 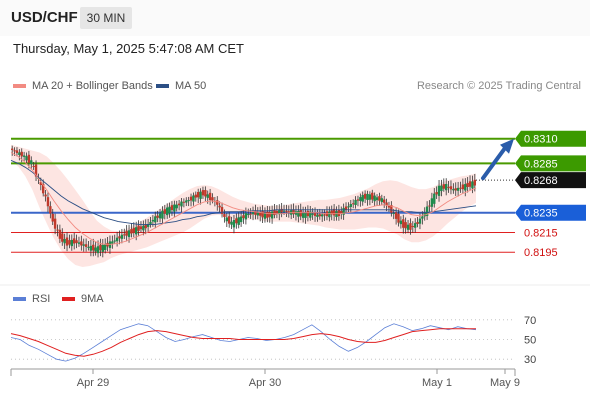 What do you see at coordinates (83, 86) in the screenshot?
I see `legend-ma20: MA 20 + Bollinger Bands` at bounding box center [83, 86].